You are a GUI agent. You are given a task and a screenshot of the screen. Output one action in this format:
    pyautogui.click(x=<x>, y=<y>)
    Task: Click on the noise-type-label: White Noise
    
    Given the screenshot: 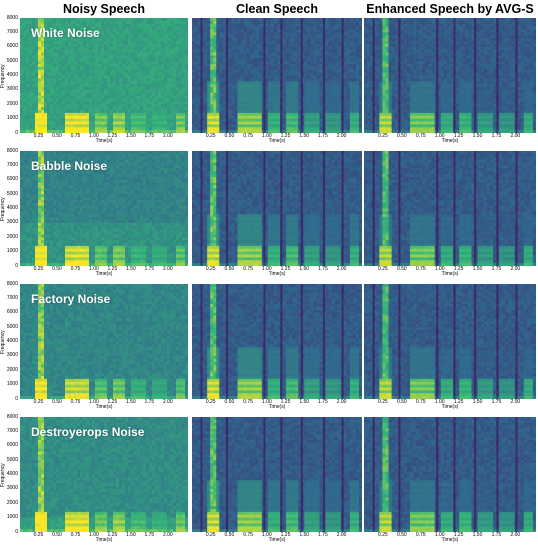 What is the action you would take?
    pyautogui.click(x=65, y=33)
    